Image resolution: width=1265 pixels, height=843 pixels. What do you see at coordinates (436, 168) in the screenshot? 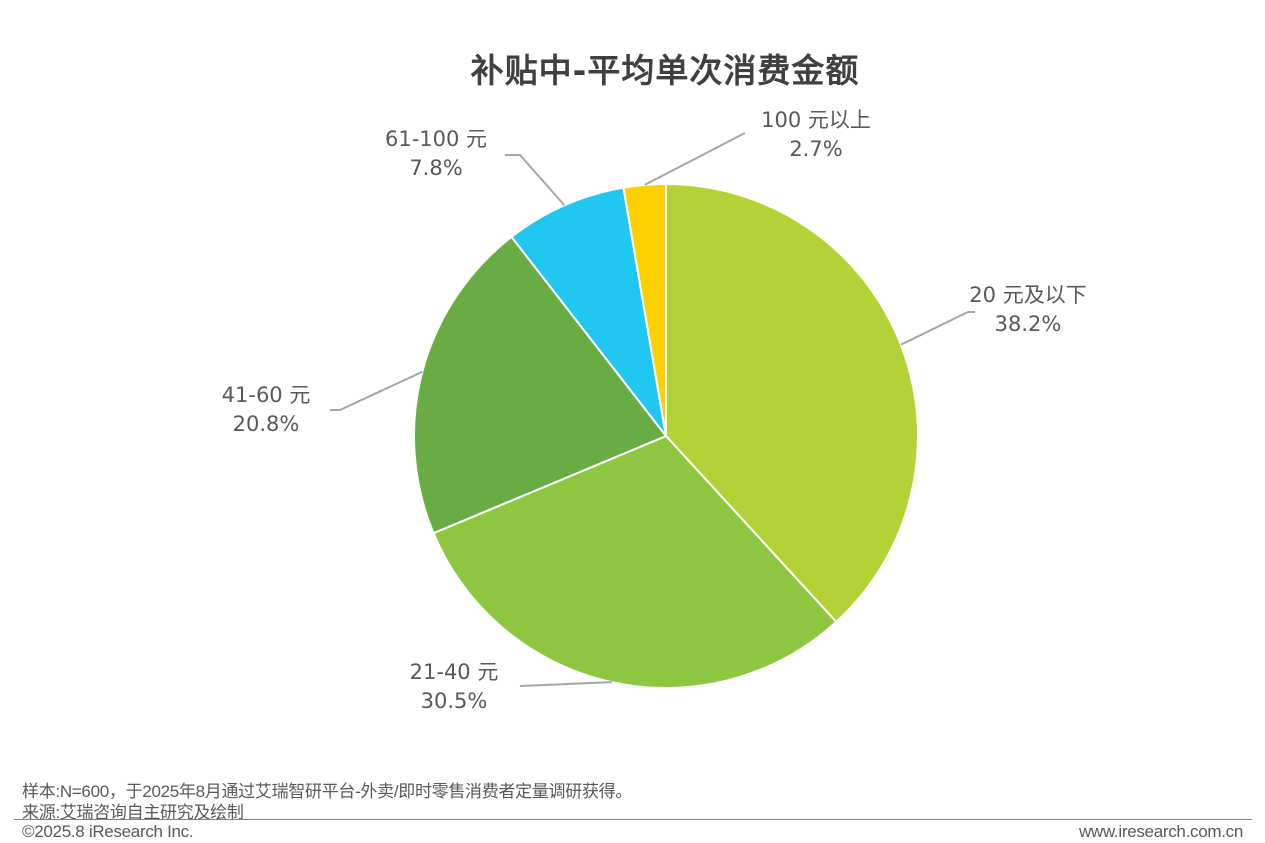
I see `label-slice-3-value: 7.8%` at bounding box center [436, 168].